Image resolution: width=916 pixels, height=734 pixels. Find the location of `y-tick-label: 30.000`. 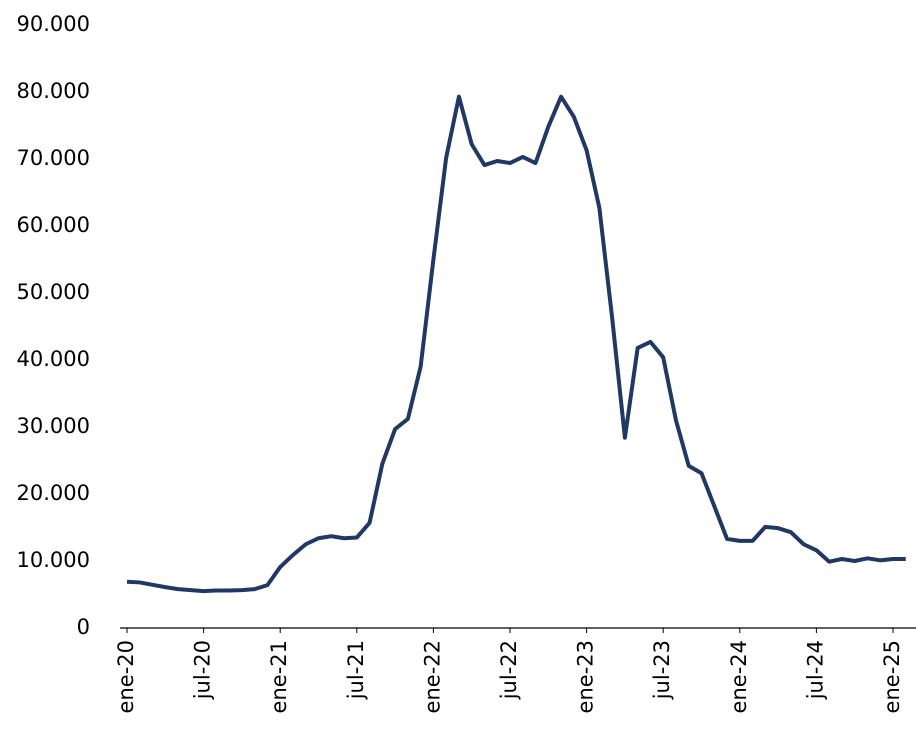

y-tick-label: 30.000 is located at coordinates (53, 426).